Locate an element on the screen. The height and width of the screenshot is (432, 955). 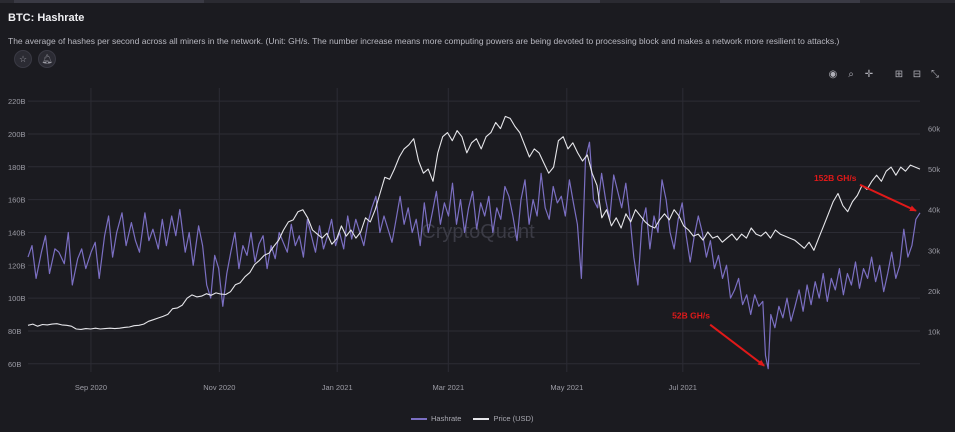
chart-toolbar: ◉ ⌕ ✛ ⊞ ⊟ ⤡ is located at coordinates (884, 74).